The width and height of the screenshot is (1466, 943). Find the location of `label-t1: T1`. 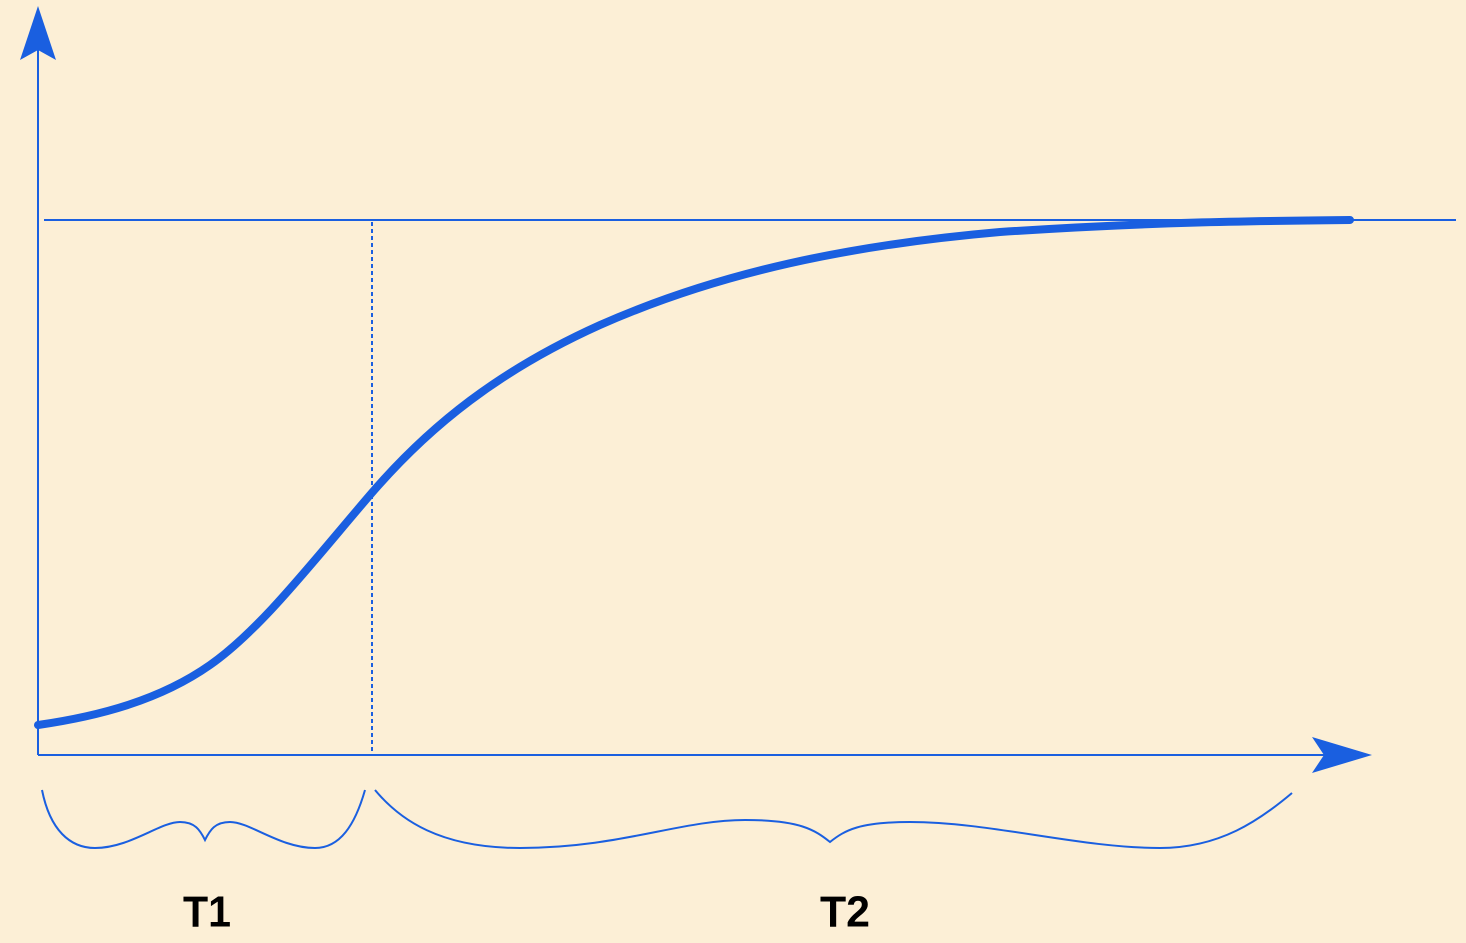

label-t1: T1 is located at coordinates (207, 912).